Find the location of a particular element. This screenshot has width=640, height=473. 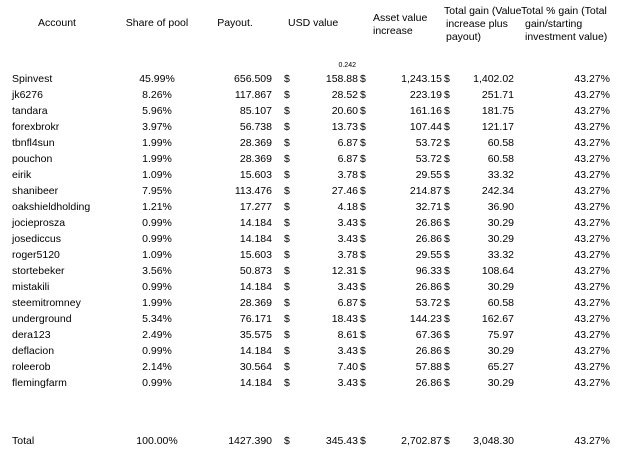

cell-account: shanibeer is located at coordinates (35, 191).